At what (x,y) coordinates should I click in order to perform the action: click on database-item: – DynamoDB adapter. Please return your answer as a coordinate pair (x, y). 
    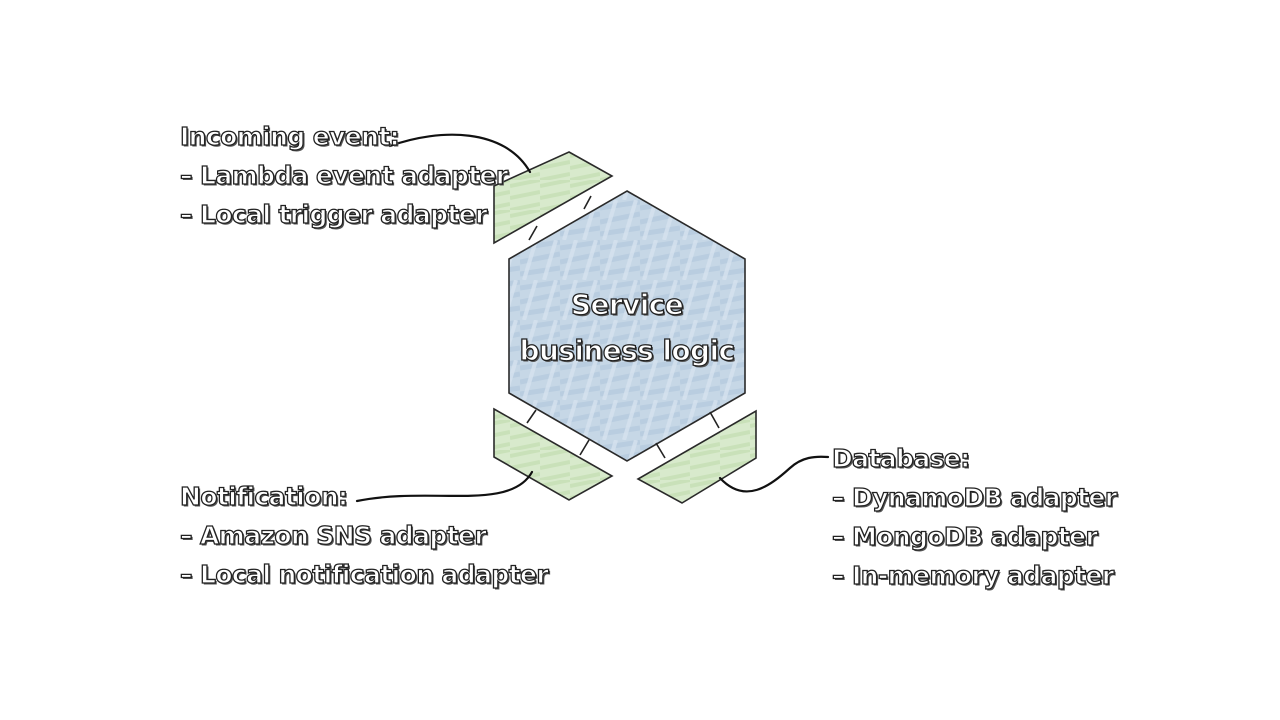
    Looking at the image, I should click on (974, 497).